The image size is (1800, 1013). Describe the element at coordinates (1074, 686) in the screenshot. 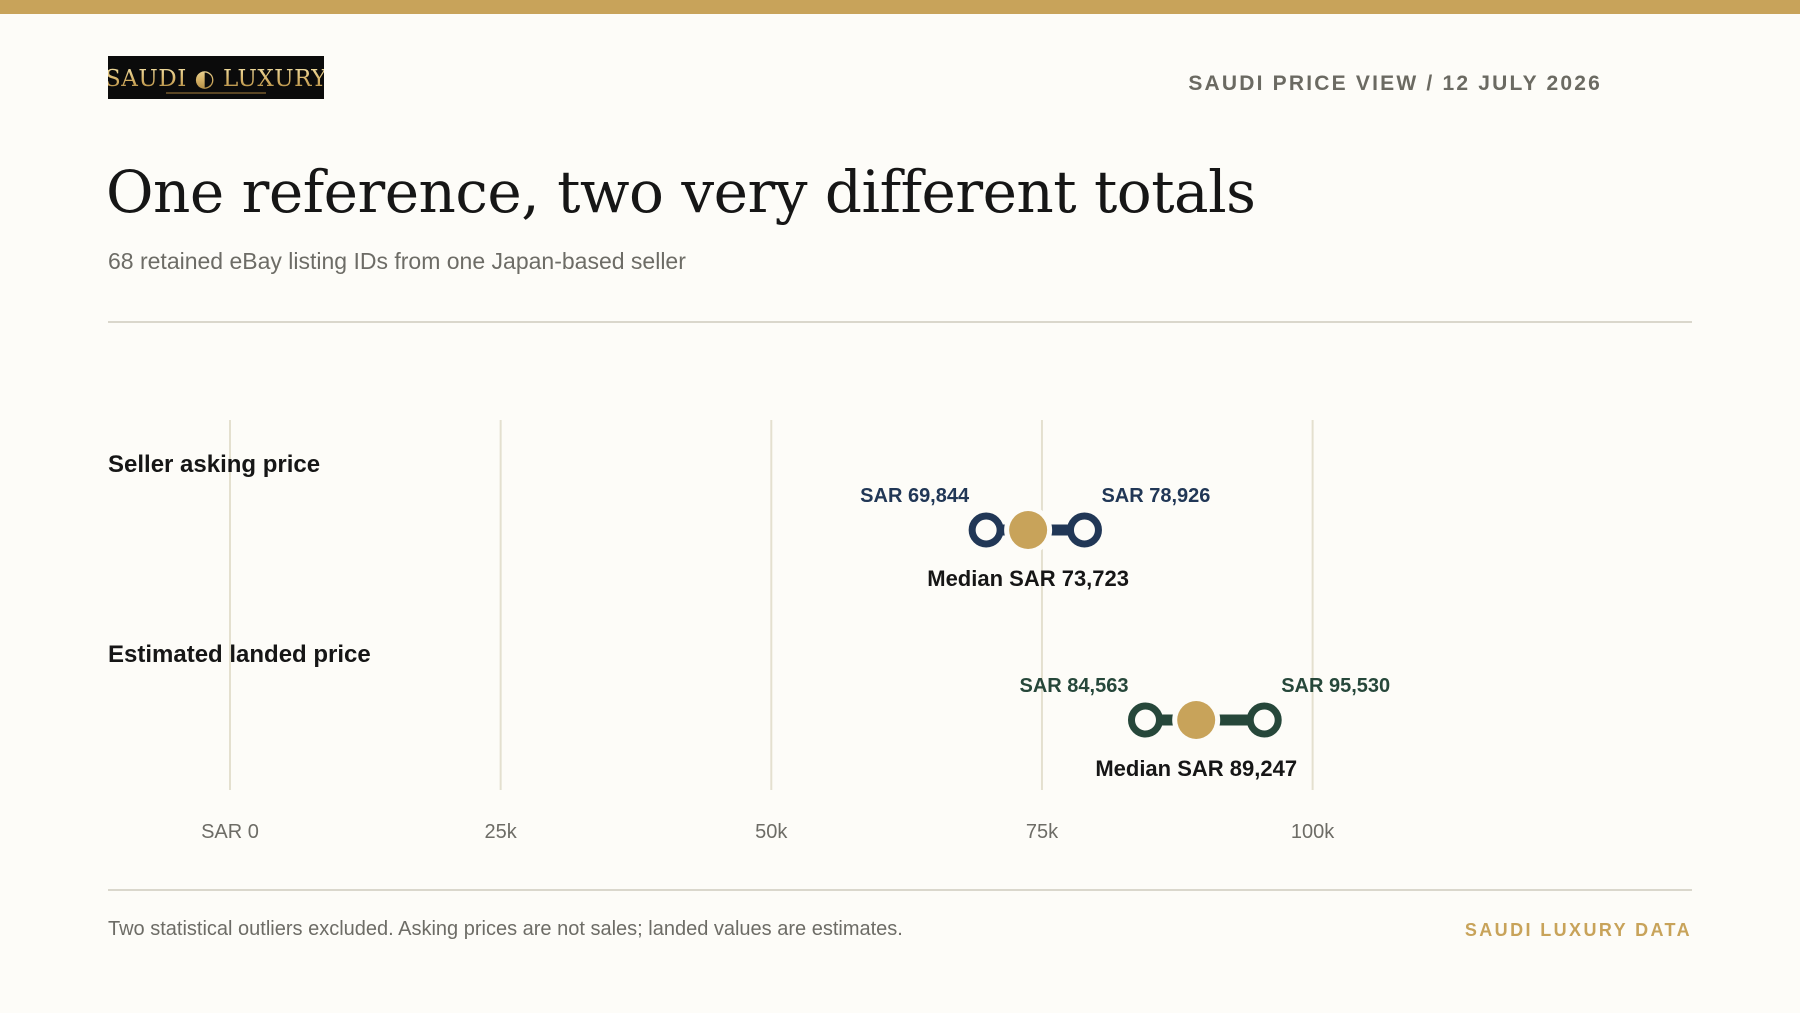

I see `low-value-label: SAR 84,563` at that location.